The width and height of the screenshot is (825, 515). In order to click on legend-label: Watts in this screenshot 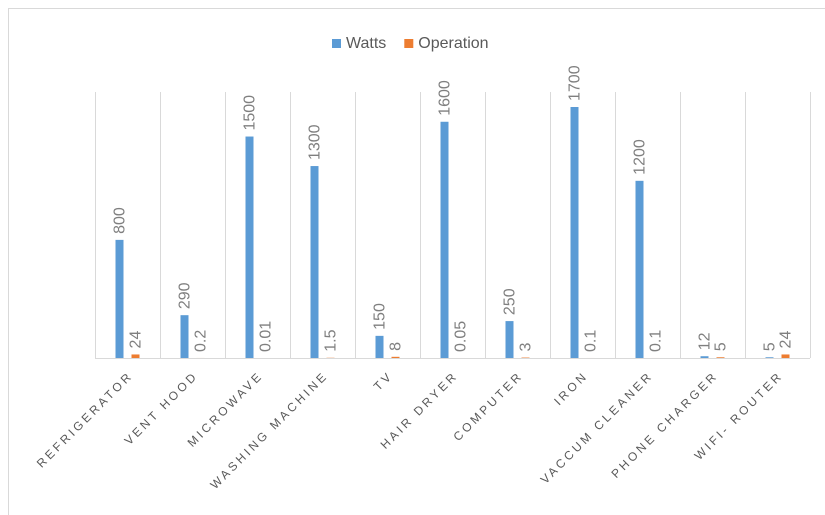, I will do `click(366, 43)`.